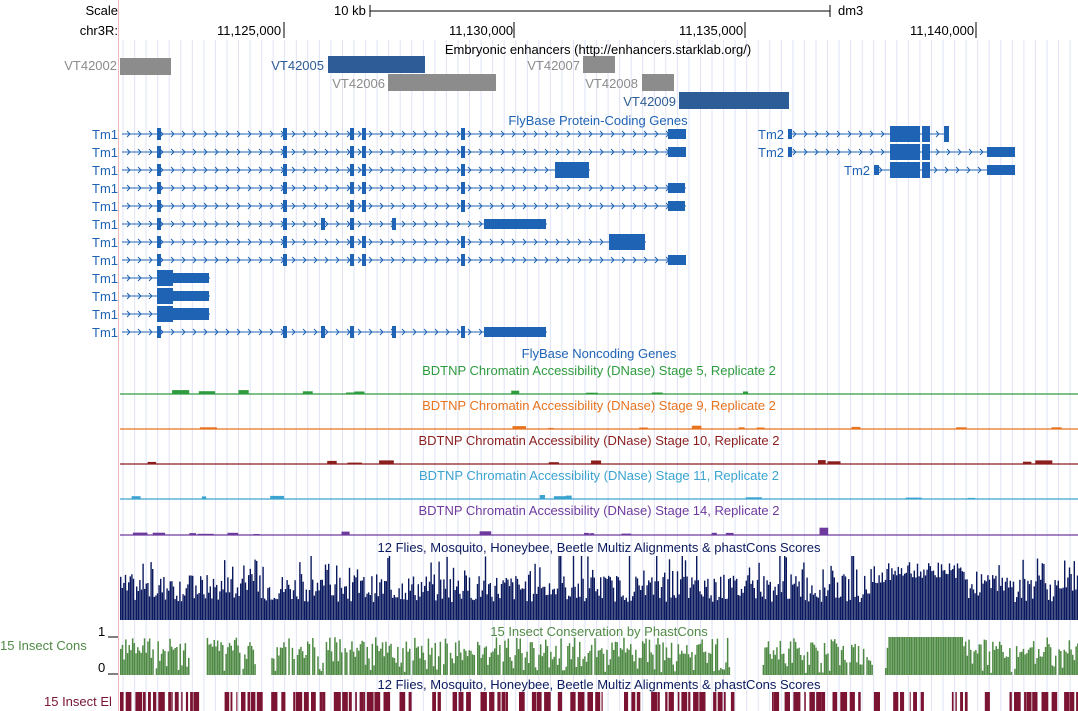  I want to click on elements-side-label: 15 Insect El, so click(78, 701).